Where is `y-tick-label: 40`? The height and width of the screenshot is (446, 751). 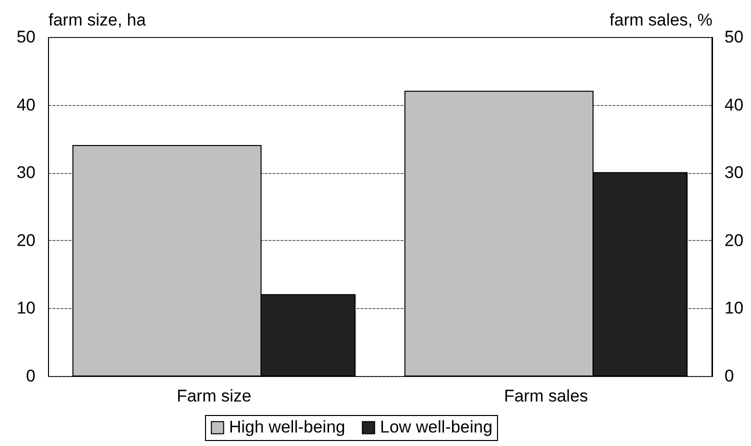
y-tick-label: 40 is located at coordinates (26, 104).